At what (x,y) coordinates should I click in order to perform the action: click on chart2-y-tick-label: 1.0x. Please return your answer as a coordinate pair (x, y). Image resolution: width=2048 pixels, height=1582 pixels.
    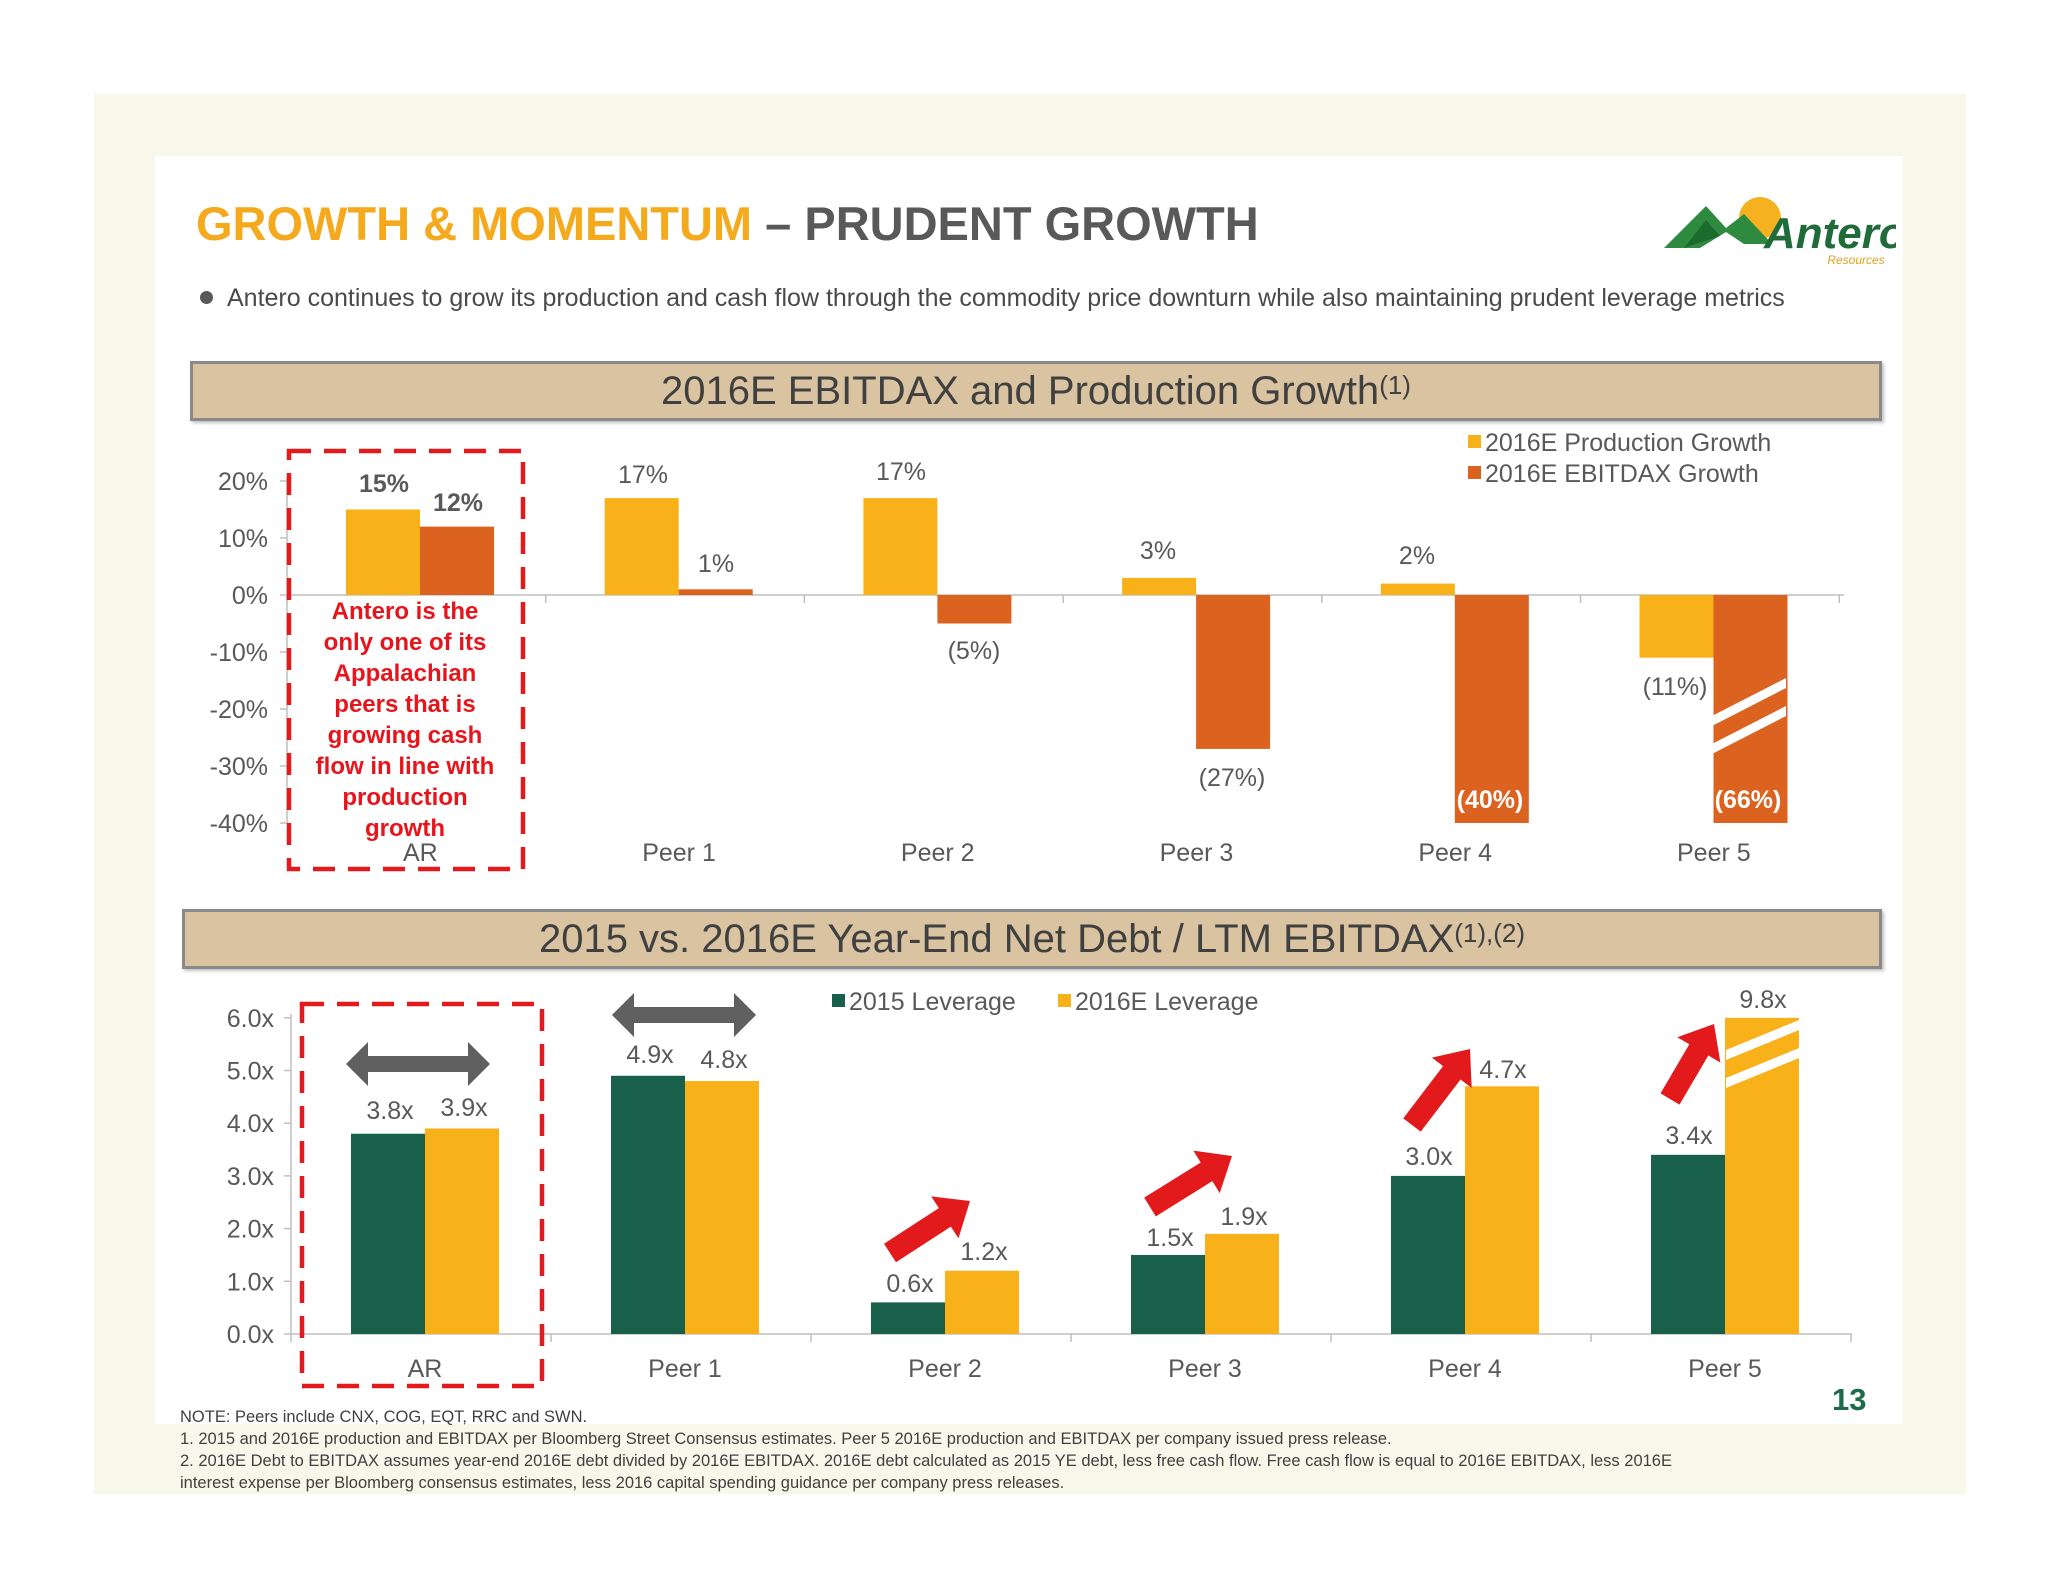
    Looking at the image, I should click on (251, 1282).